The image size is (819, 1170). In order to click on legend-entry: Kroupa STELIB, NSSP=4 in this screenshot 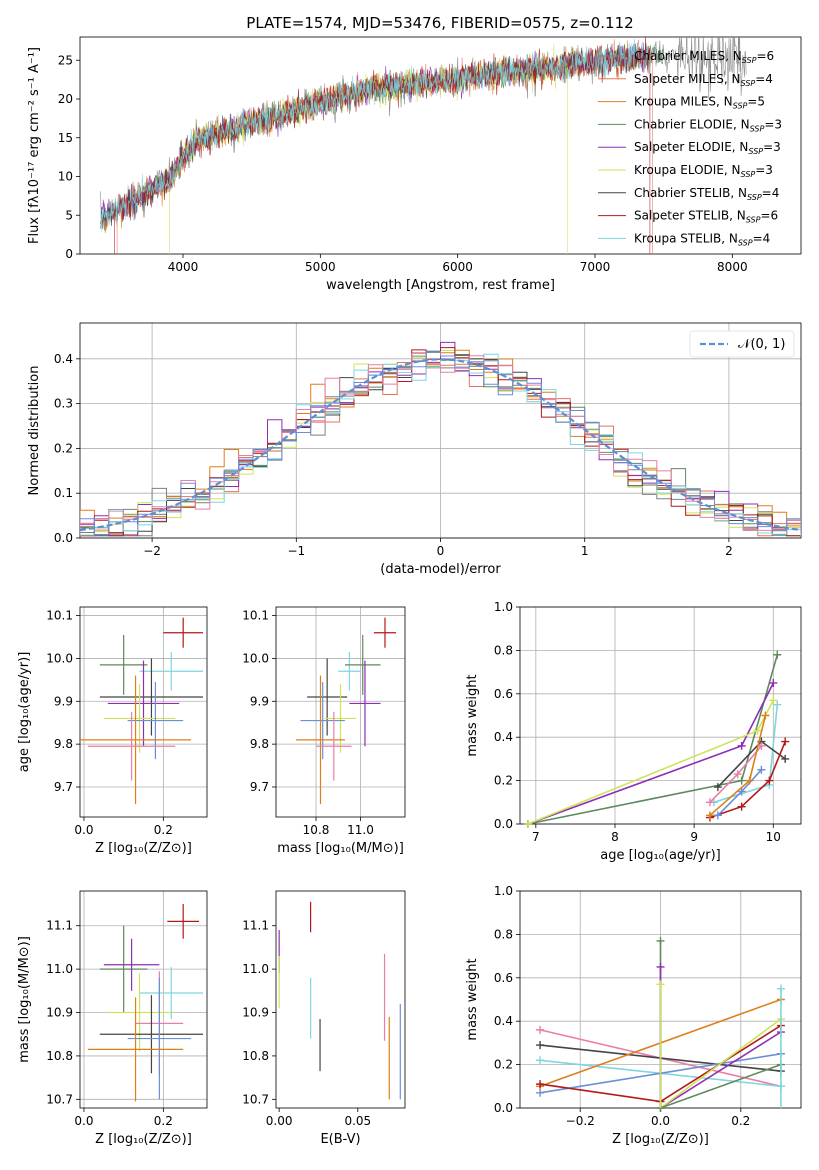, I will do `click(702, 239)`.